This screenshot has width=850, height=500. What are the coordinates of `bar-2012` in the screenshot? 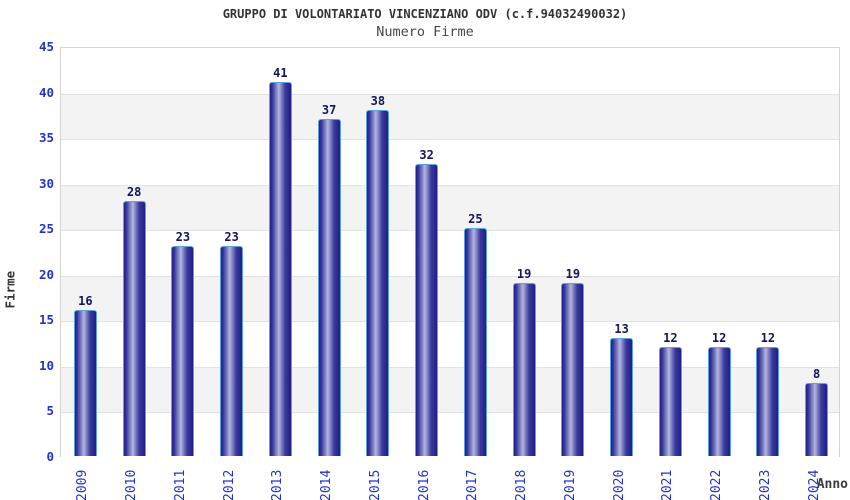 It's located at (232, 351).